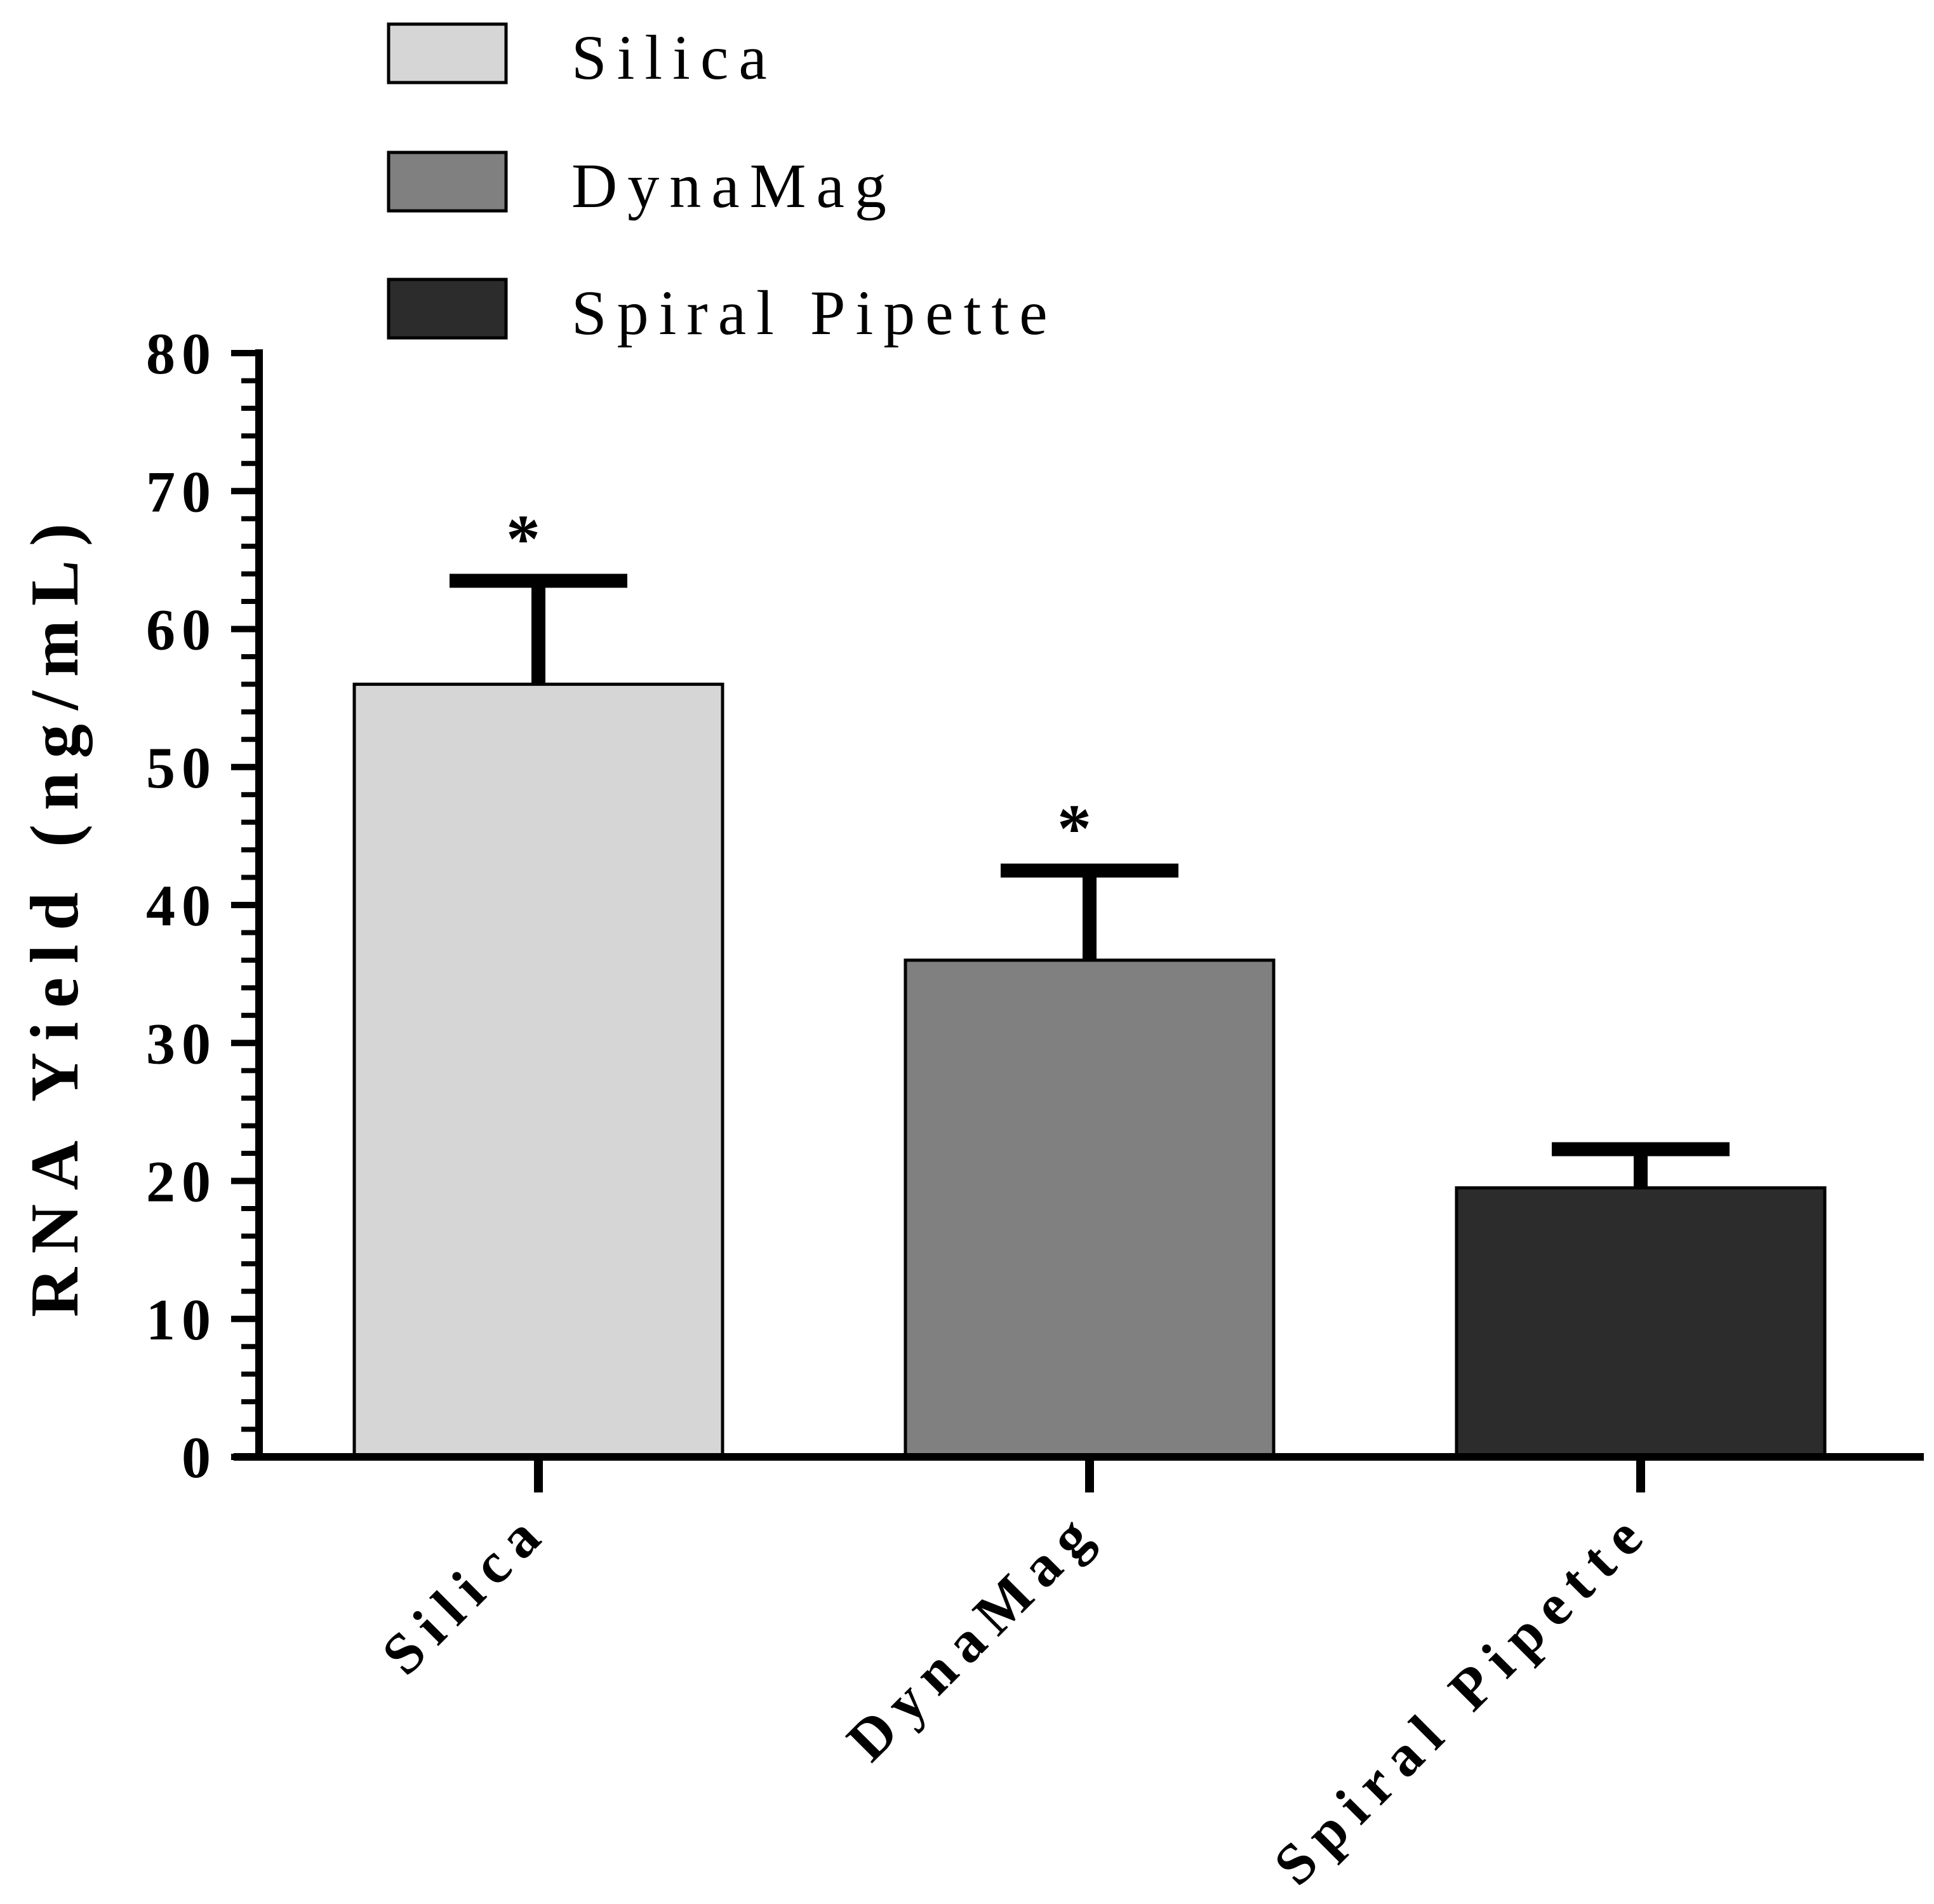 The width and height of the screenshot is (1934, 1904). I want to click on legend-swatch-spiral-pipette, so click(447, 309).